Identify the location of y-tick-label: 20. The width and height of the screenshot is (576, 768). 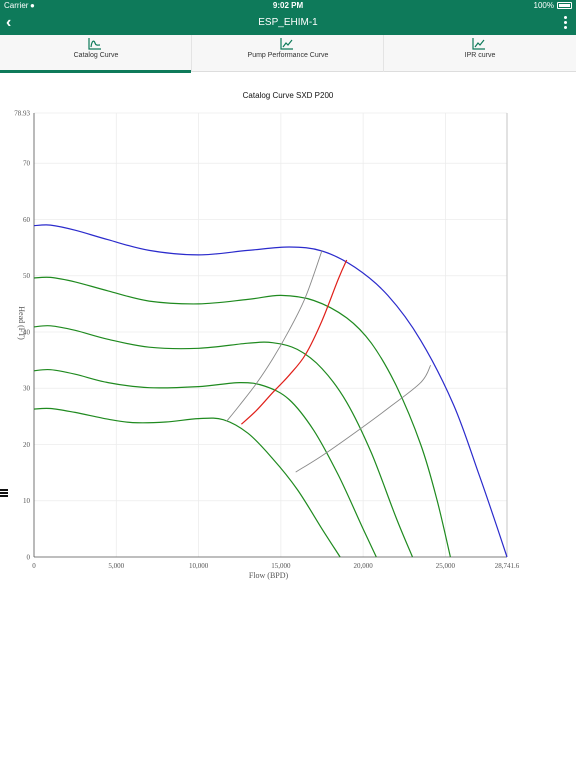
(27, 445).